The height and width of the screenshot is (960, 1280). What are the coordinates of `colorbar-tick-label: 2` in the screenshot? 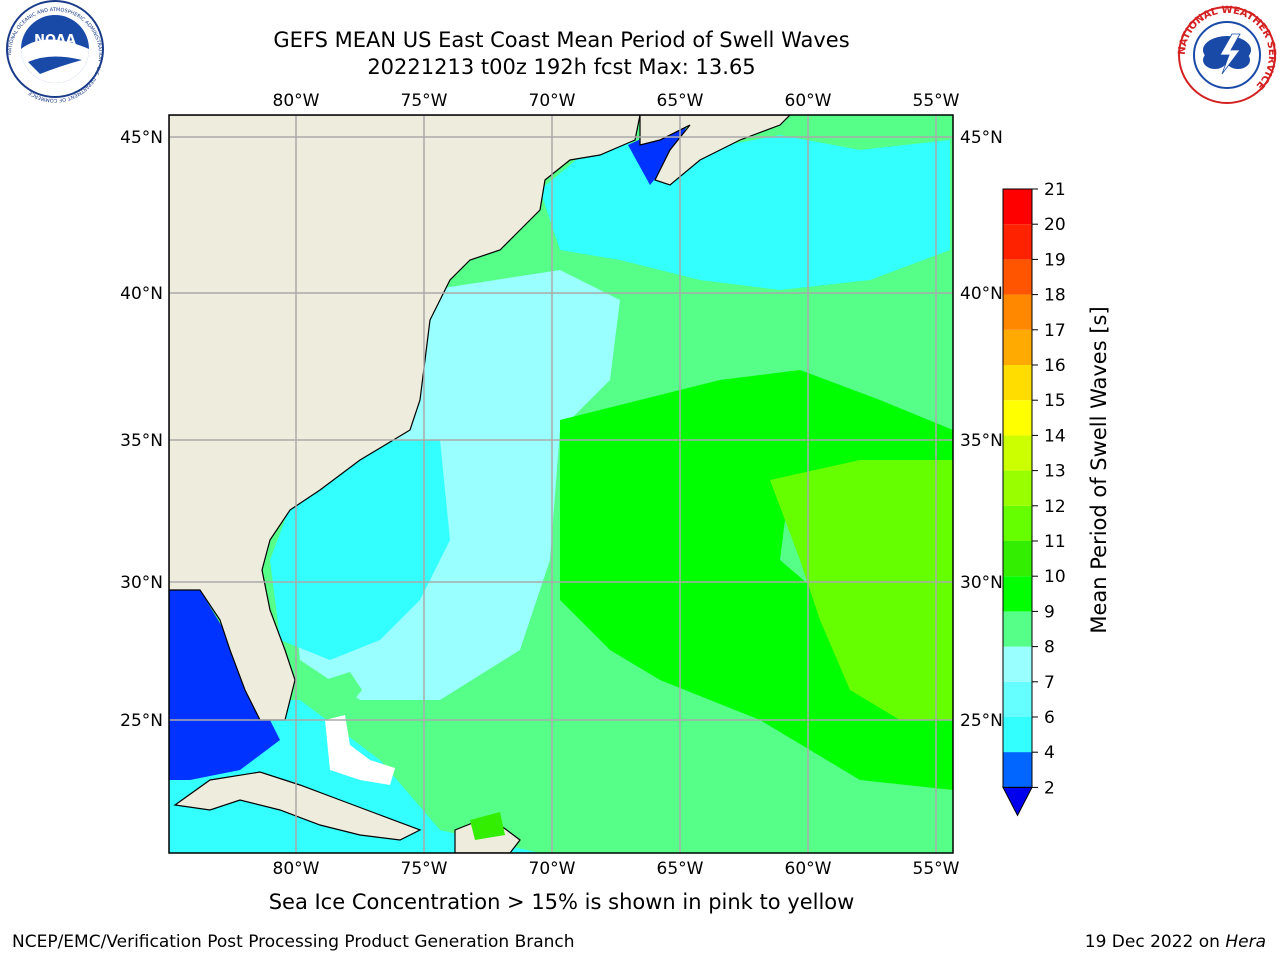 It's located at (1049, 788).